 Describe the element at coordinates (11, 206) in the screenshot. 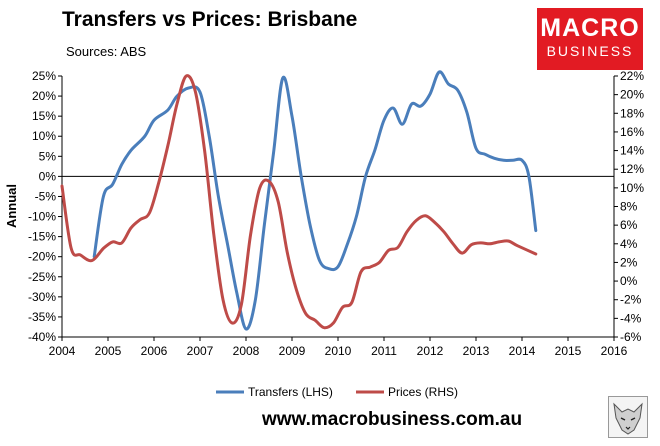

I see `y-axis-label: Annual` at that location.